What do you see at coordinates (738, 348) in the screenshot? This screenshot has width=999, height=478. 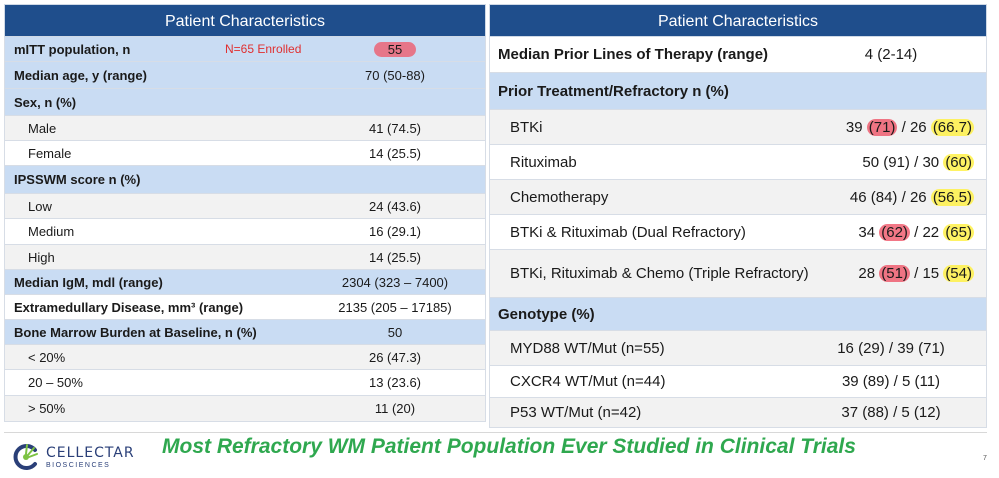 I see `table-row-myd88: MYD88 WT/Mut (n=55) 16 (29) / 39 (71)` at bounding box center [738, 348].